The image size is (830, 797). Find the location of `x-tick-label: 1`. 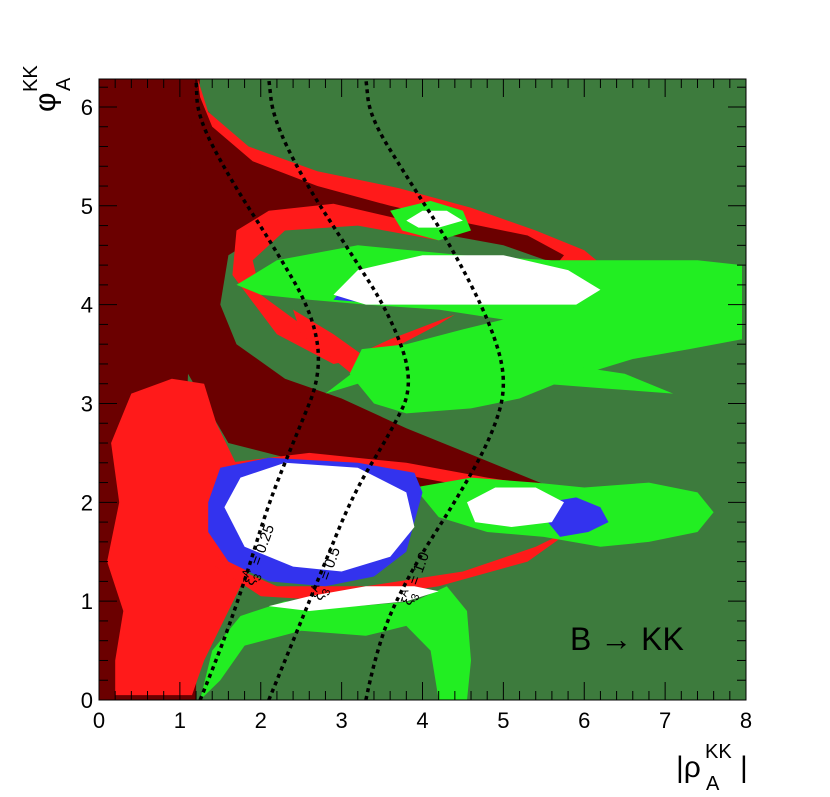

x-tick-label: 1 is located at coordinates (180, 720).